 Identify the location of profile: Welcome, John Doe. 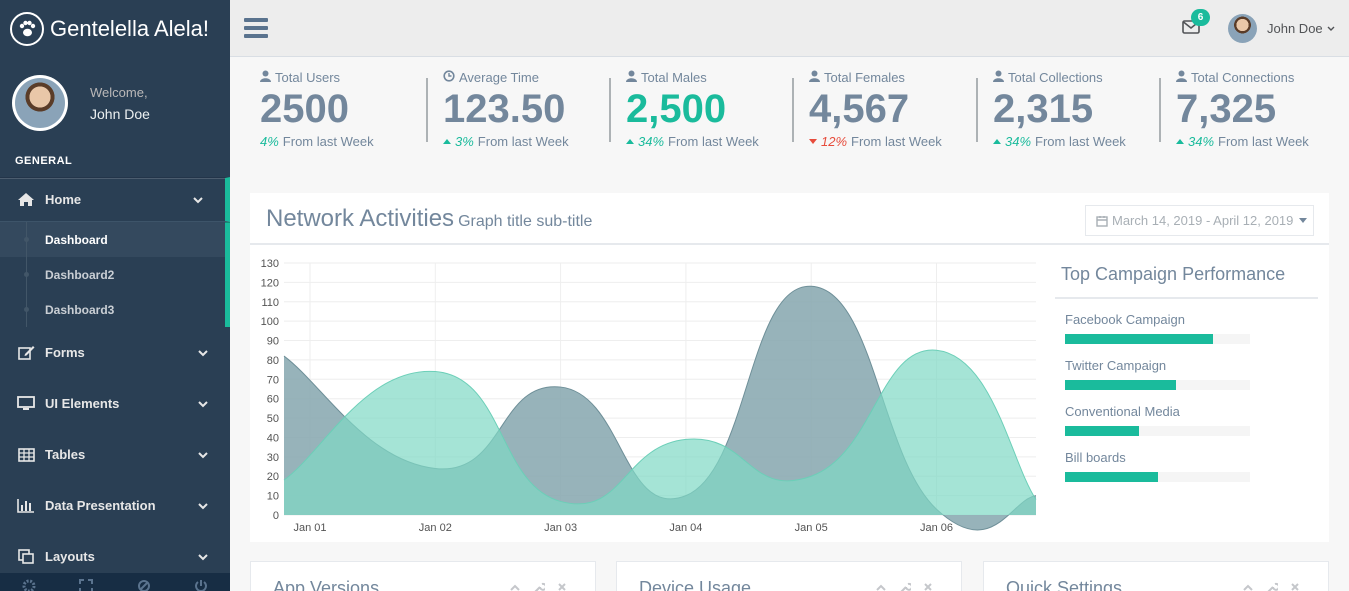
(115, 103).